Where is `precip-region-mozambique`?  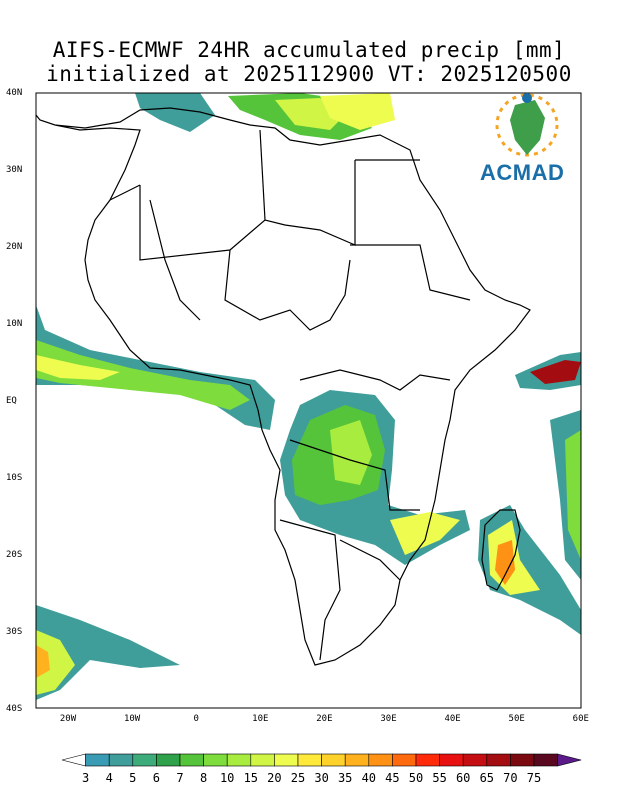 precip-region-mozambique is located at coordinates (425, 533).